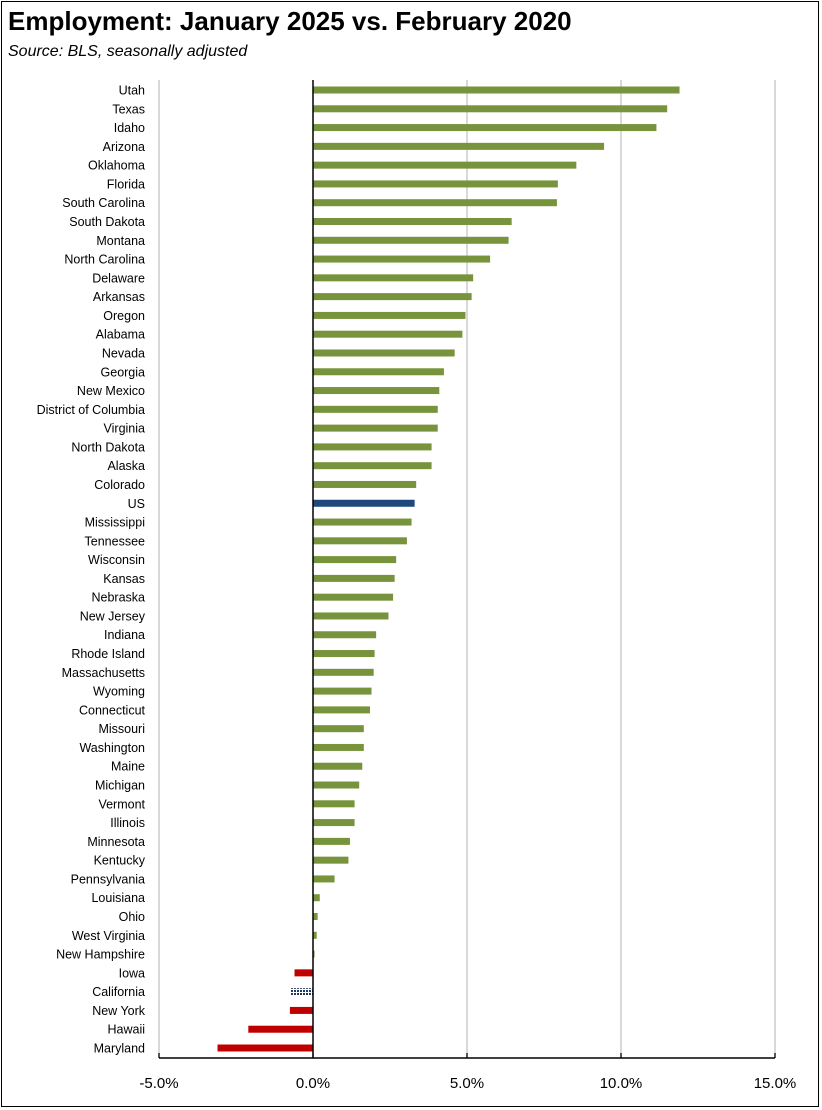 The height and width of the screenshot is (1110, 822). I want to click on category-label: Pennsylvania, so click(108, 879).